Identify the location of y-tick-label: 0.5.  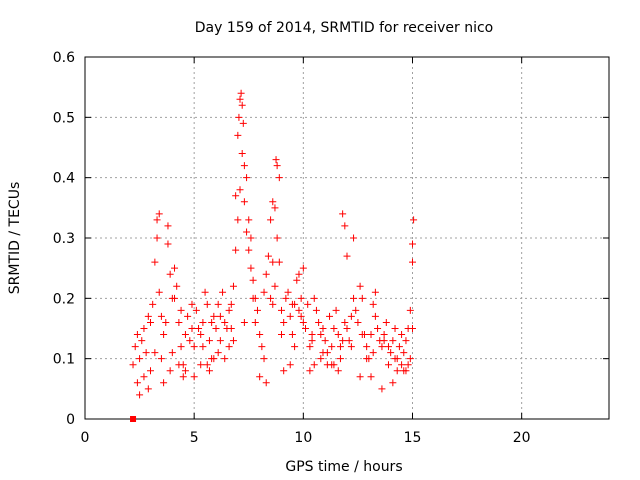
(64, 118).